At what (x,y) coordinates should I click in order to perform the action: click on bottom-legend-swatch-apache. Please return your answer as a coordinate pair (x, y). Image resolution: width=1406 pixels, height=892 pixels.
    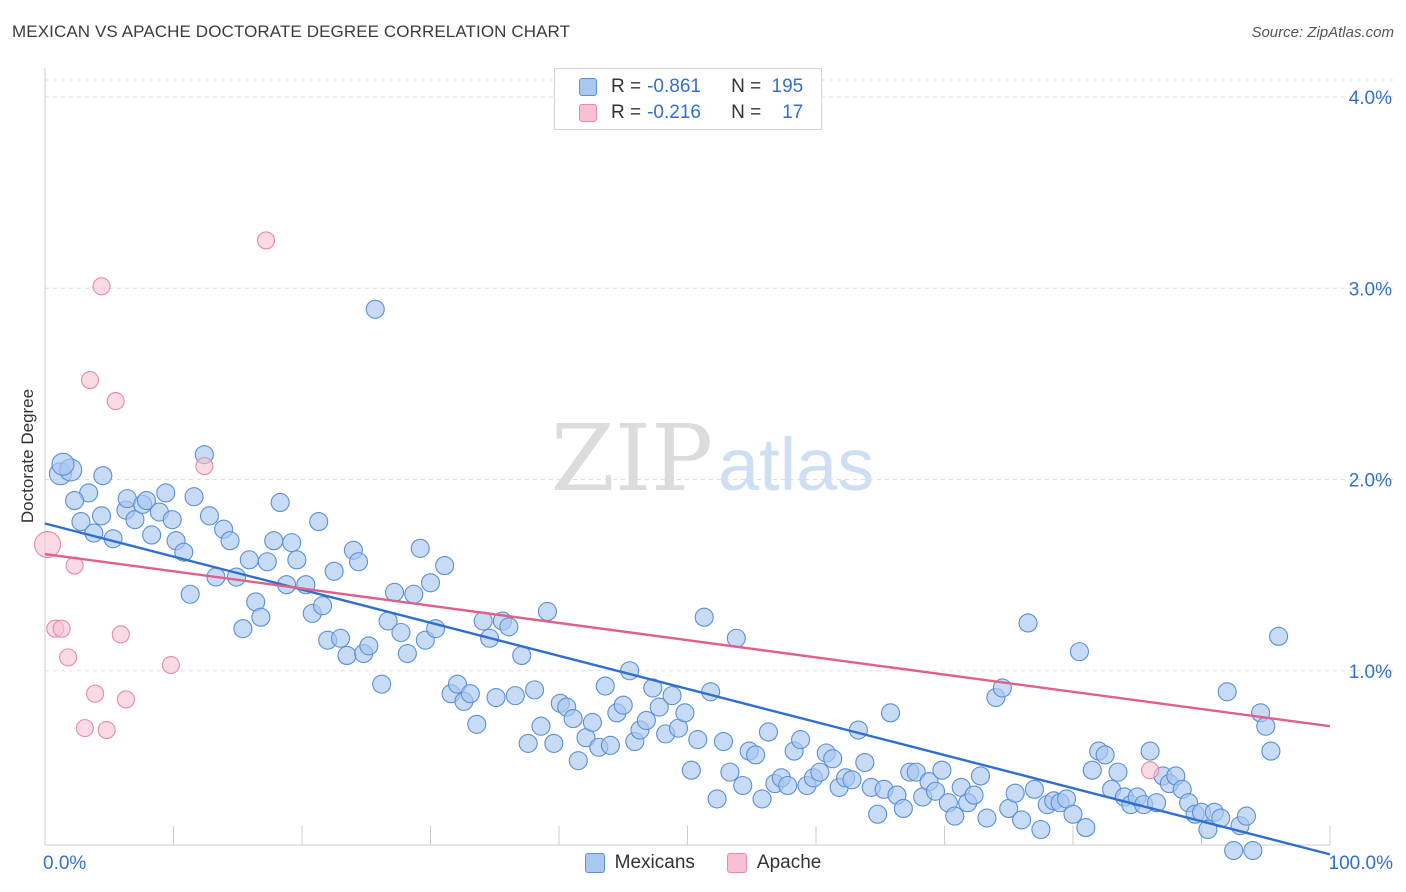
    Looking at the image, I should click on (736, 863).